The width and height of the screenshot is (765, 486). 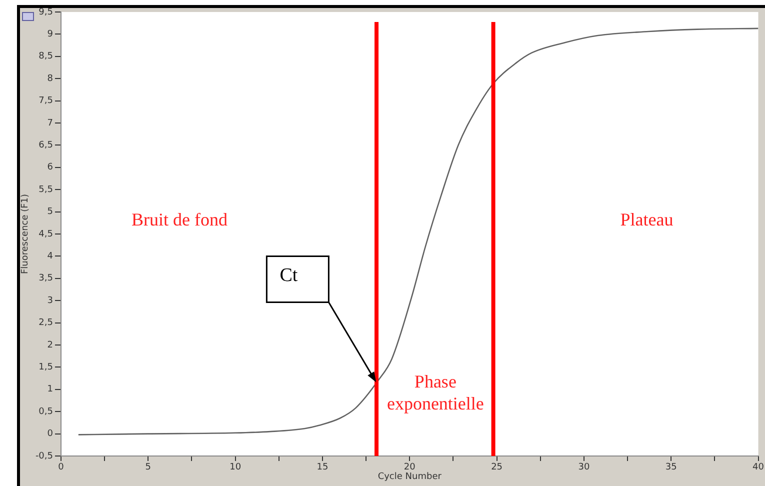 I want to click on y-tick-label: 8, so click(x=50, y=79).